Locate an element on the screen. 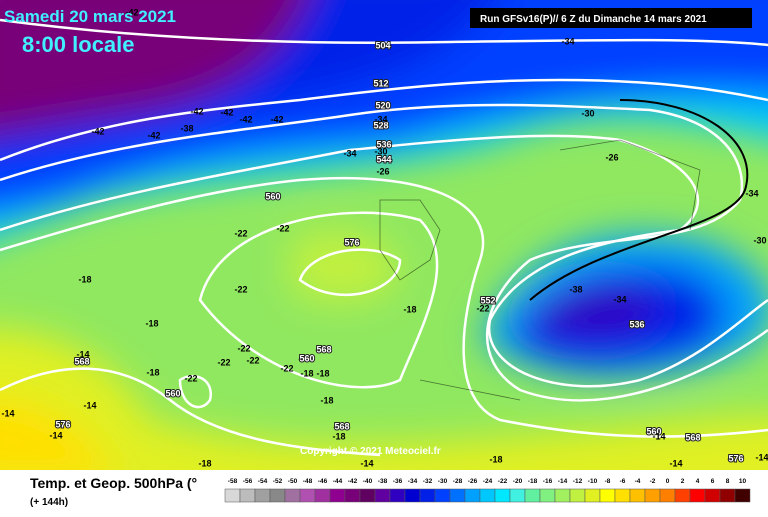 The image size is (768, 517). scale-label: -24 is located at coordinates (488, 481).